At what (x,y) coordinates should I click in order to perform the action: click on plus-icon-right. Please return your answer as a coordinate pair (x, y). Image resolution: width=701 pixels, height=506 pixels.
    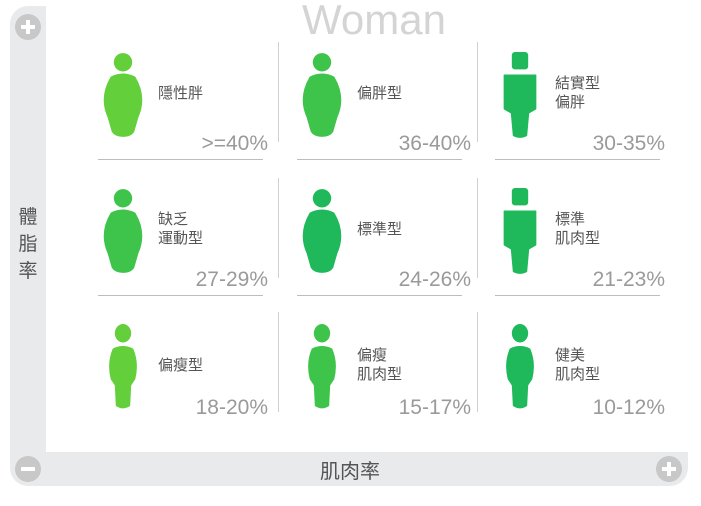
    Looking at the image, I should click on (669, 469).